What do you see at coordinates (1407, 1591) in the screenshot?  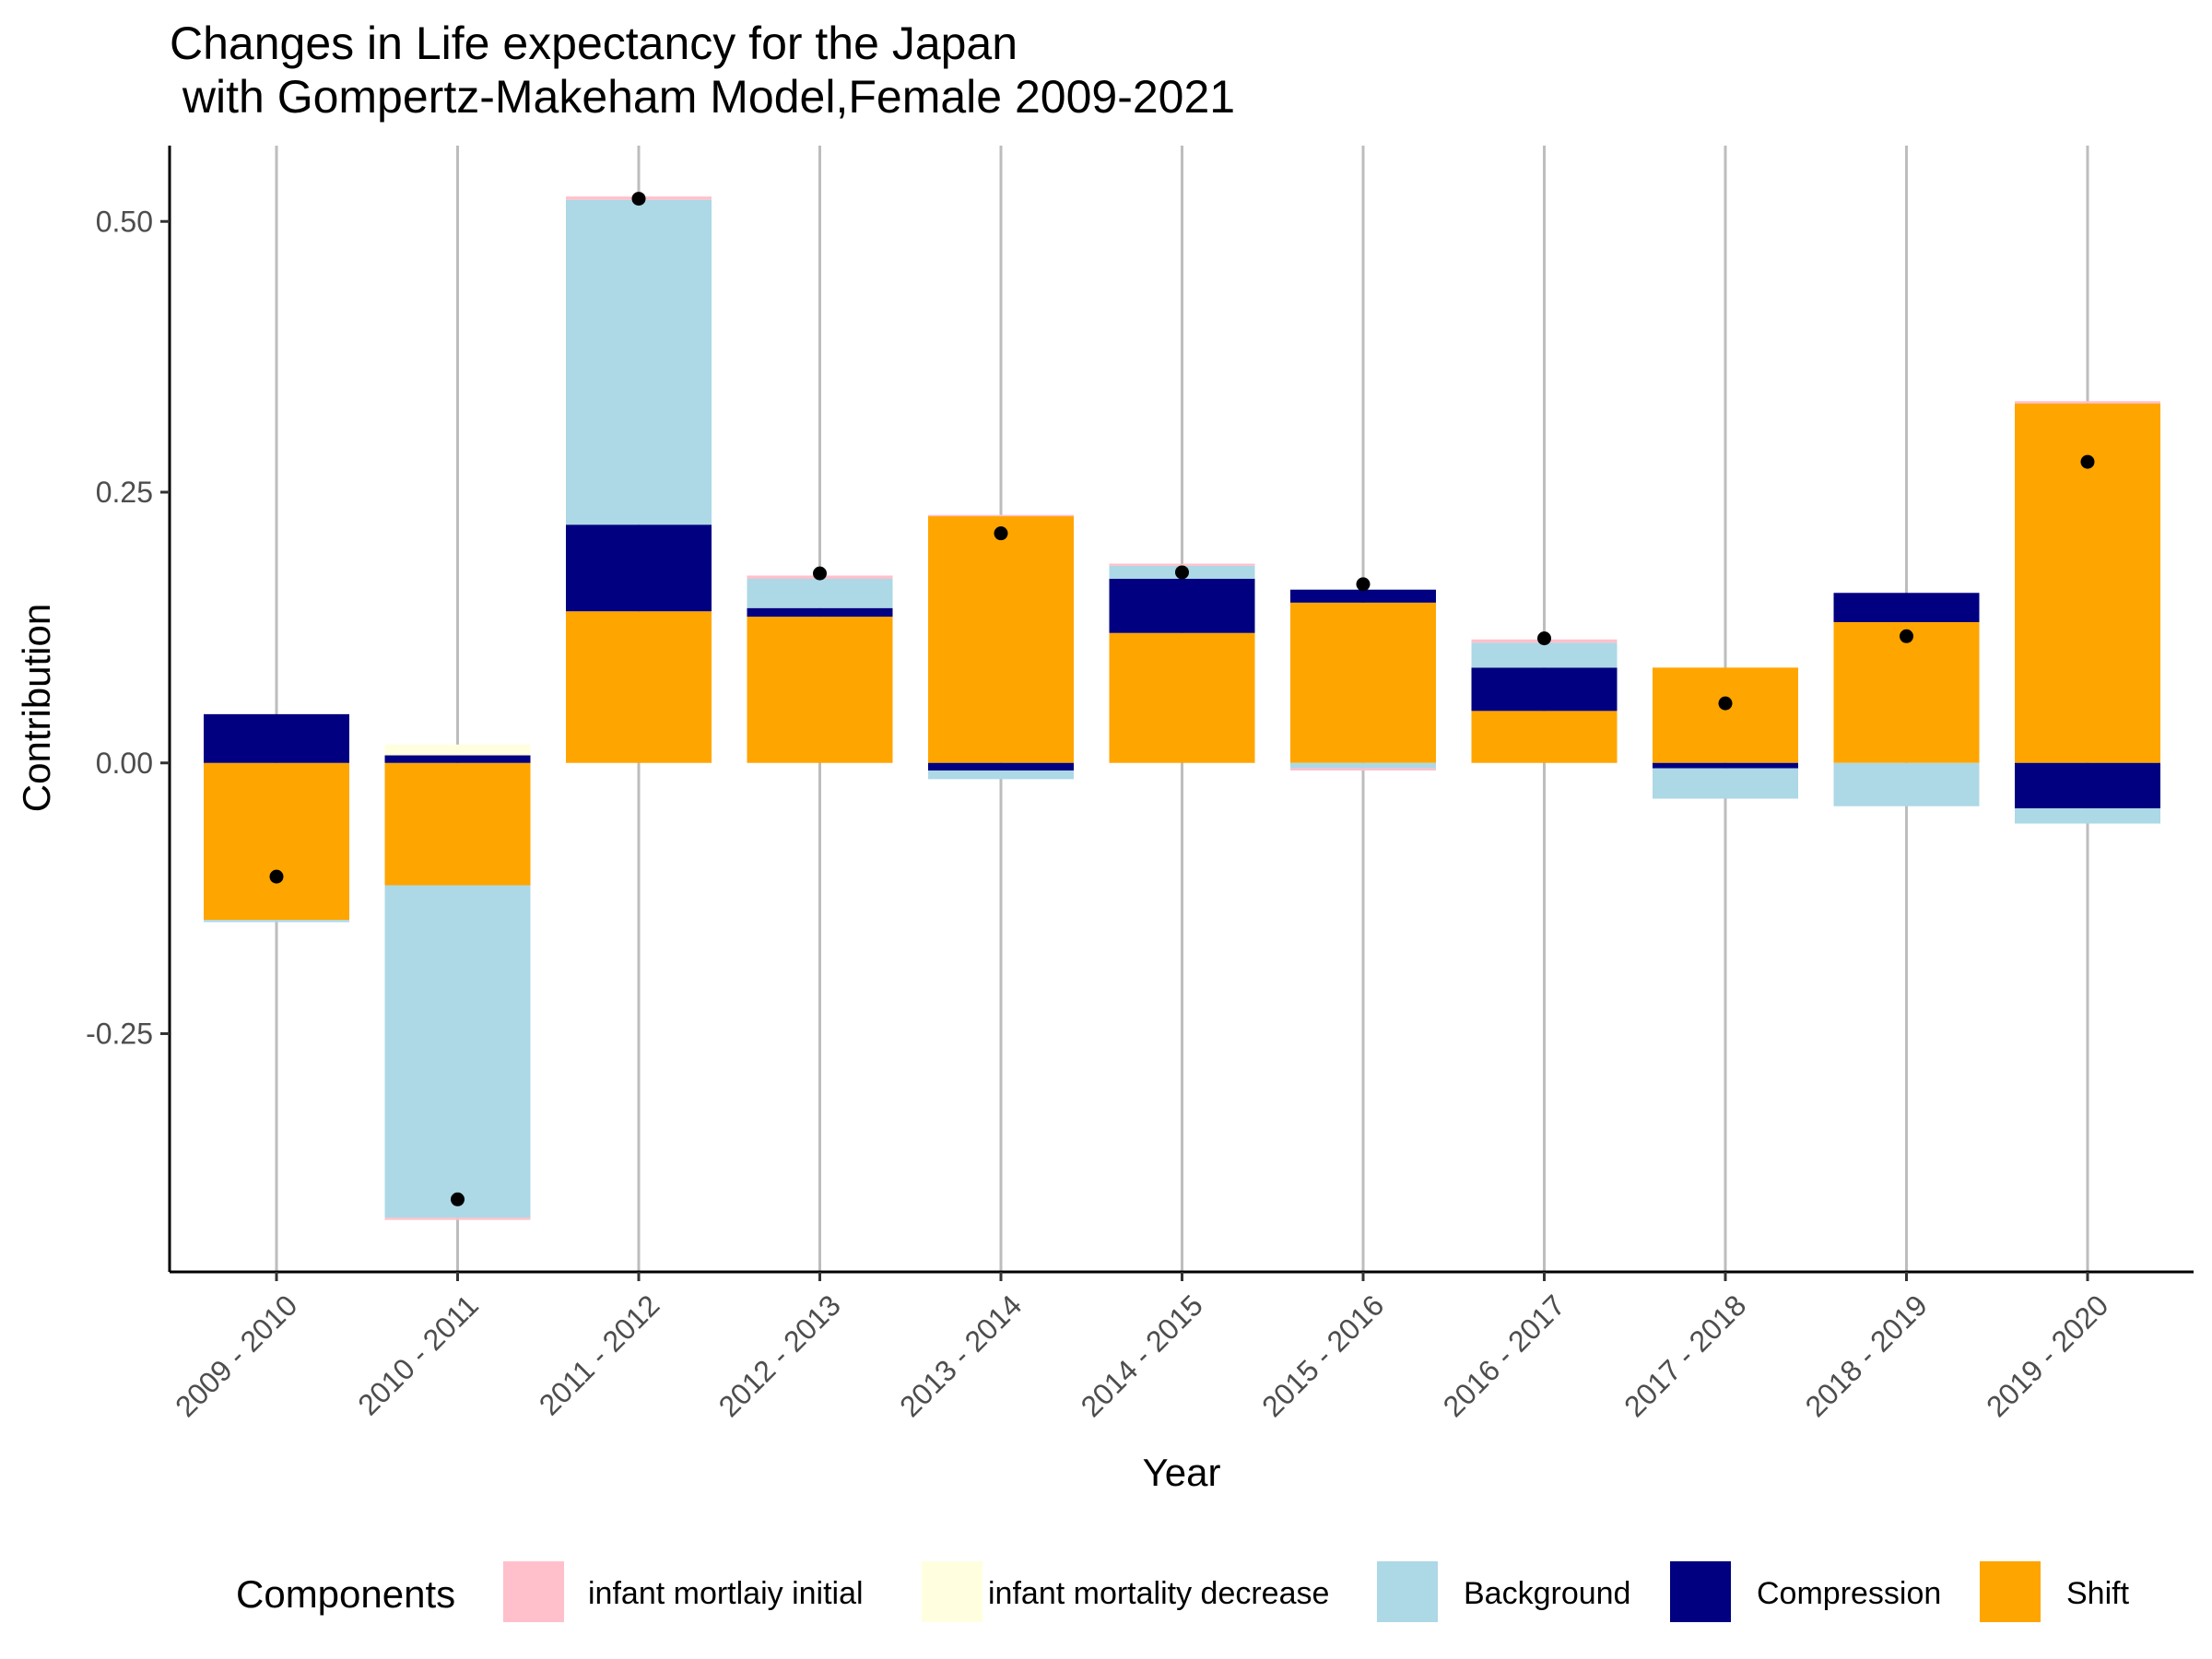 I see `legend-key-background` at bounding box center [1407, 1591].